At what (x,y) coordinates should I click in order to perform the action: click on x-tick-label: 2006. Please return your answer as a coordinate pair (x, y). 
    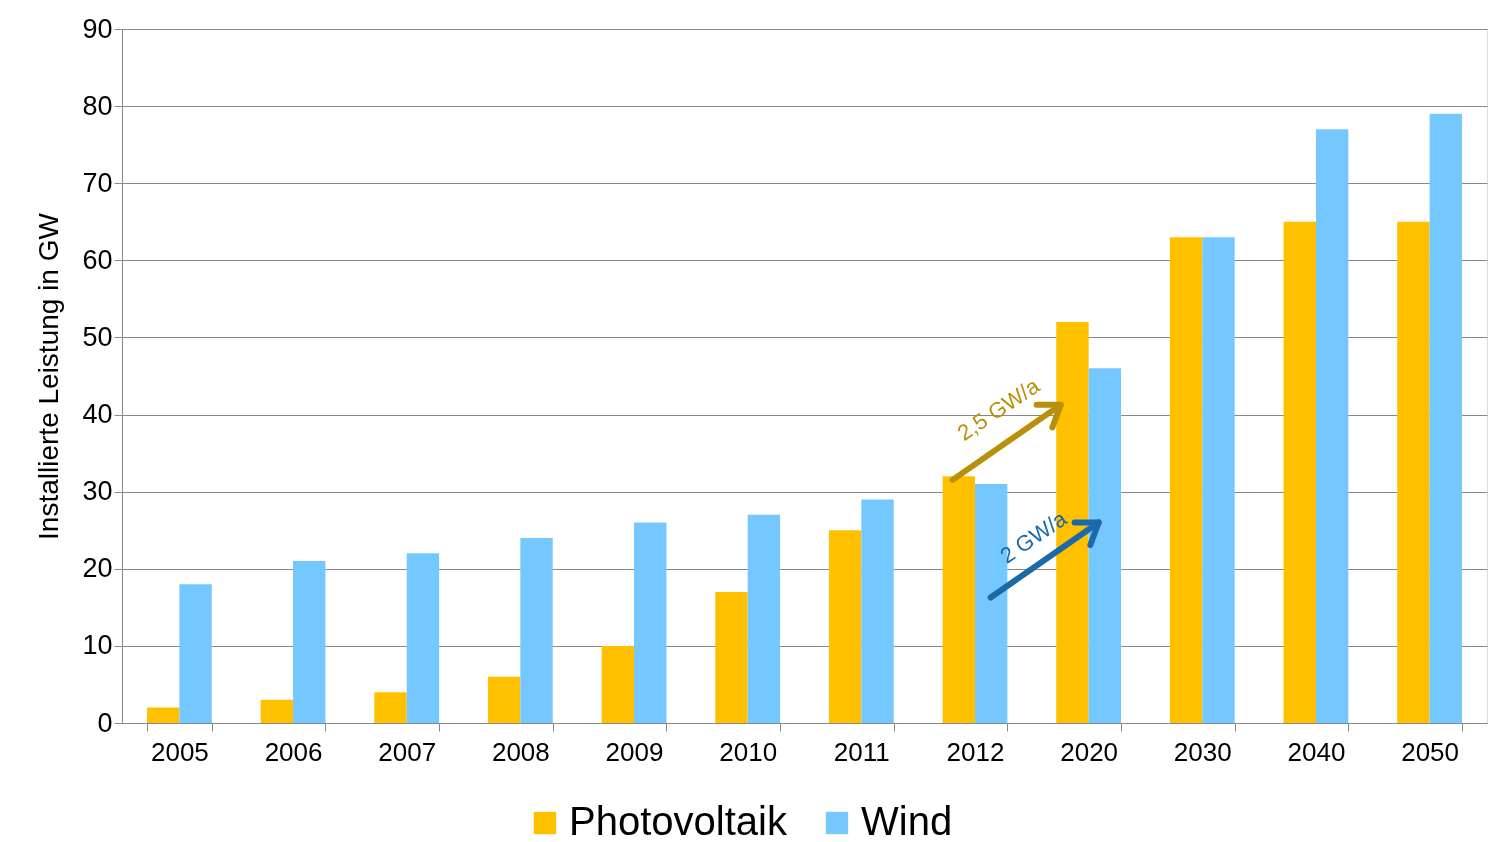
    Looking at the image, I should click on (293, 751).